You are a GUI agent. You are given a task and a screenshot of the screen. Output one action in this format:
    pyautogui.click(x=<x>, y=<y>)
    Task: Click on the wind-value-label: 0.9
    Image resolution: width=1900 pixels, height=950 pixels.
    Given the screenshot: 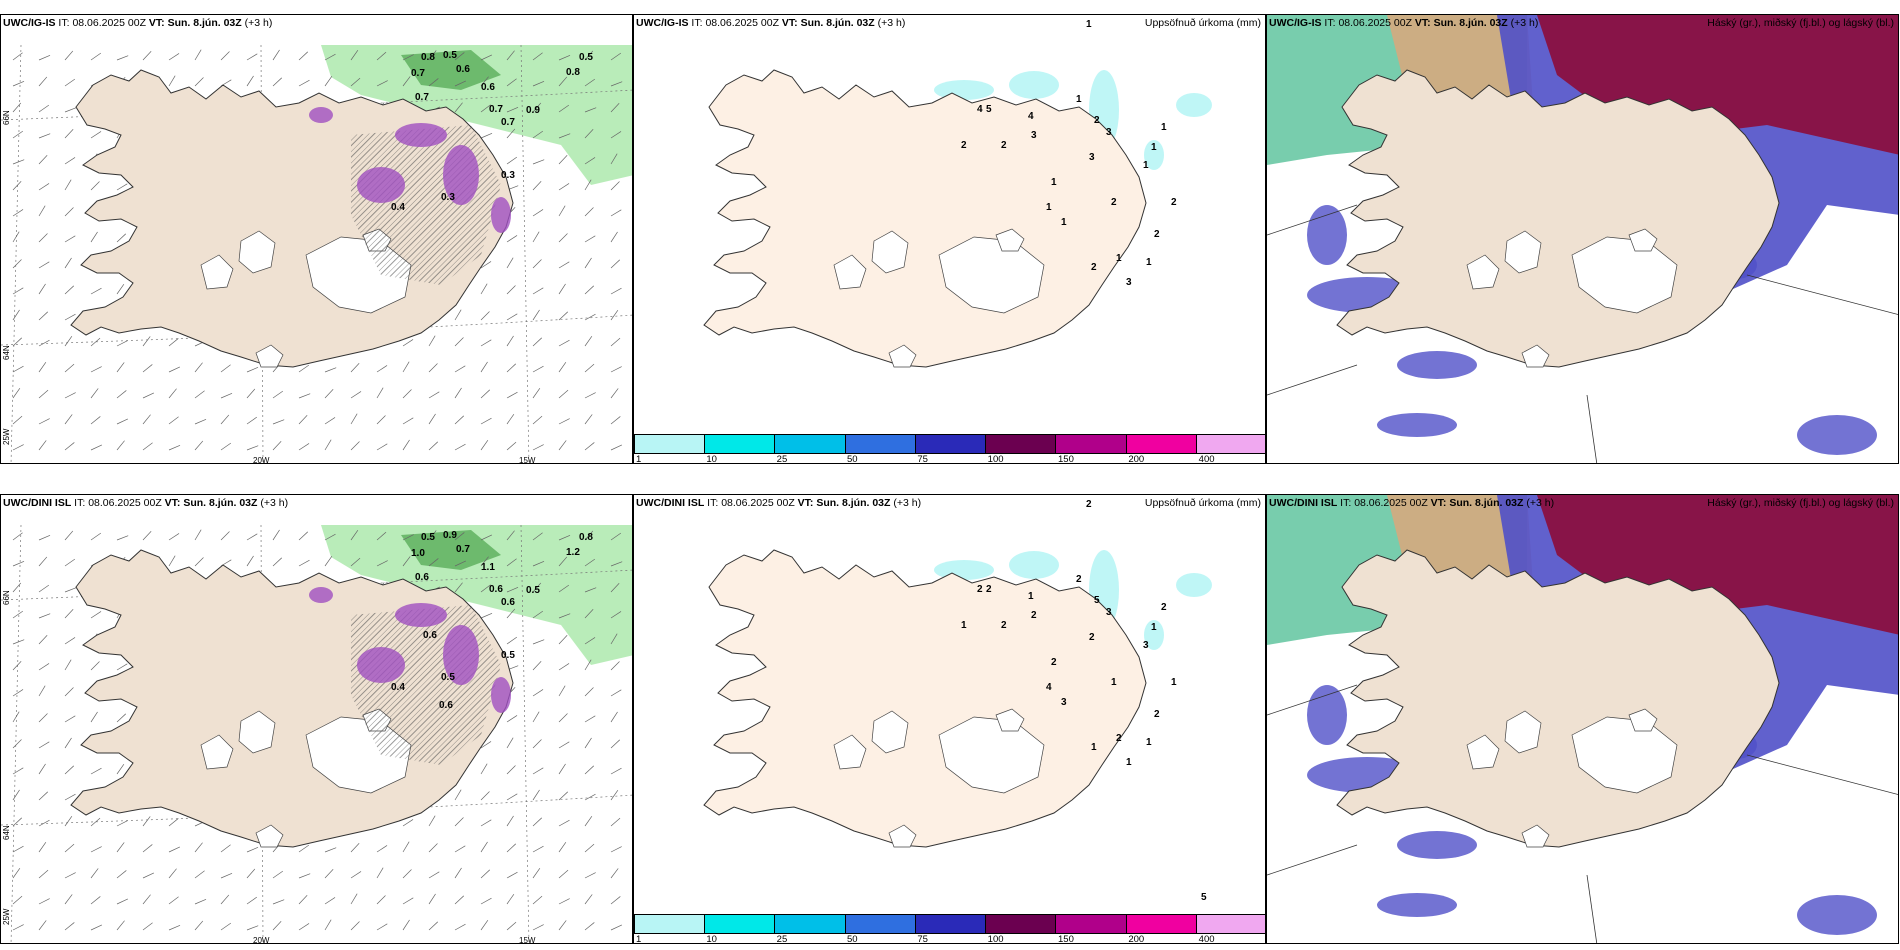 What is the action you would take?
    pyautogui.click(x=533, y=110)
    